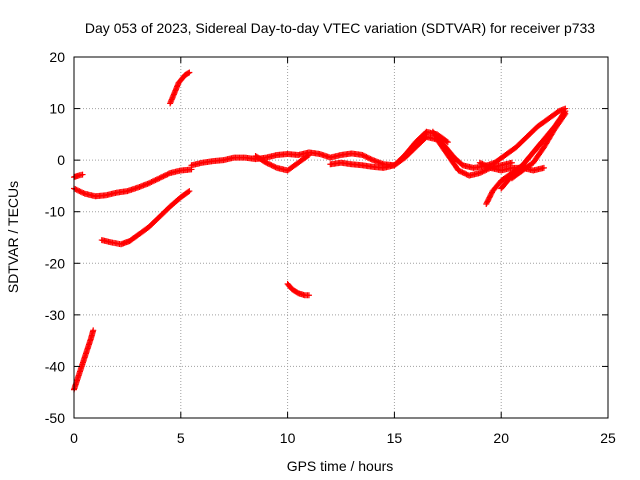  Describe the element at coordinates (61, 160) in the screenshot. I see `y-tick-label: 0` at that location.